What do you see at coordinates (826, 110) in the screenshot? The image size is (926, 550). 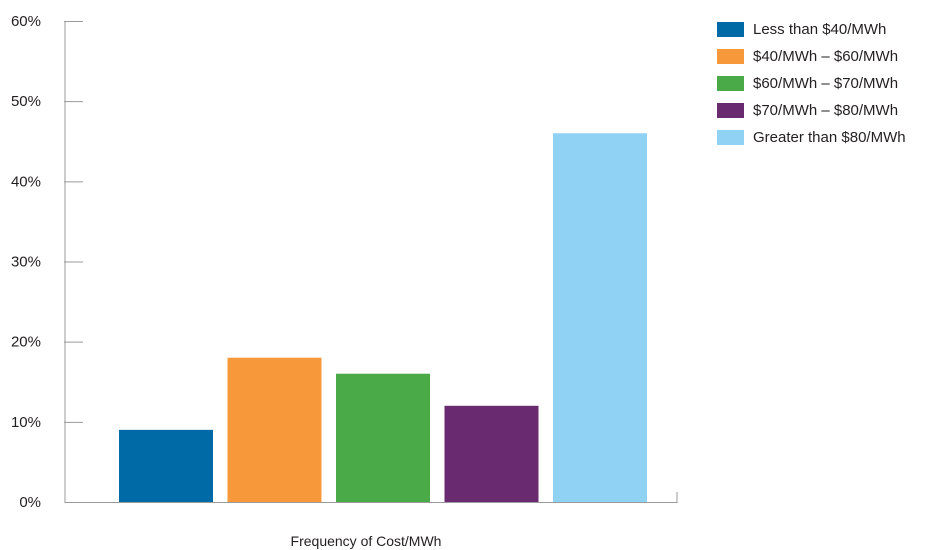 I see `legend-label: $70/MWh – $80/MWh` at bounding box center [826, 110].